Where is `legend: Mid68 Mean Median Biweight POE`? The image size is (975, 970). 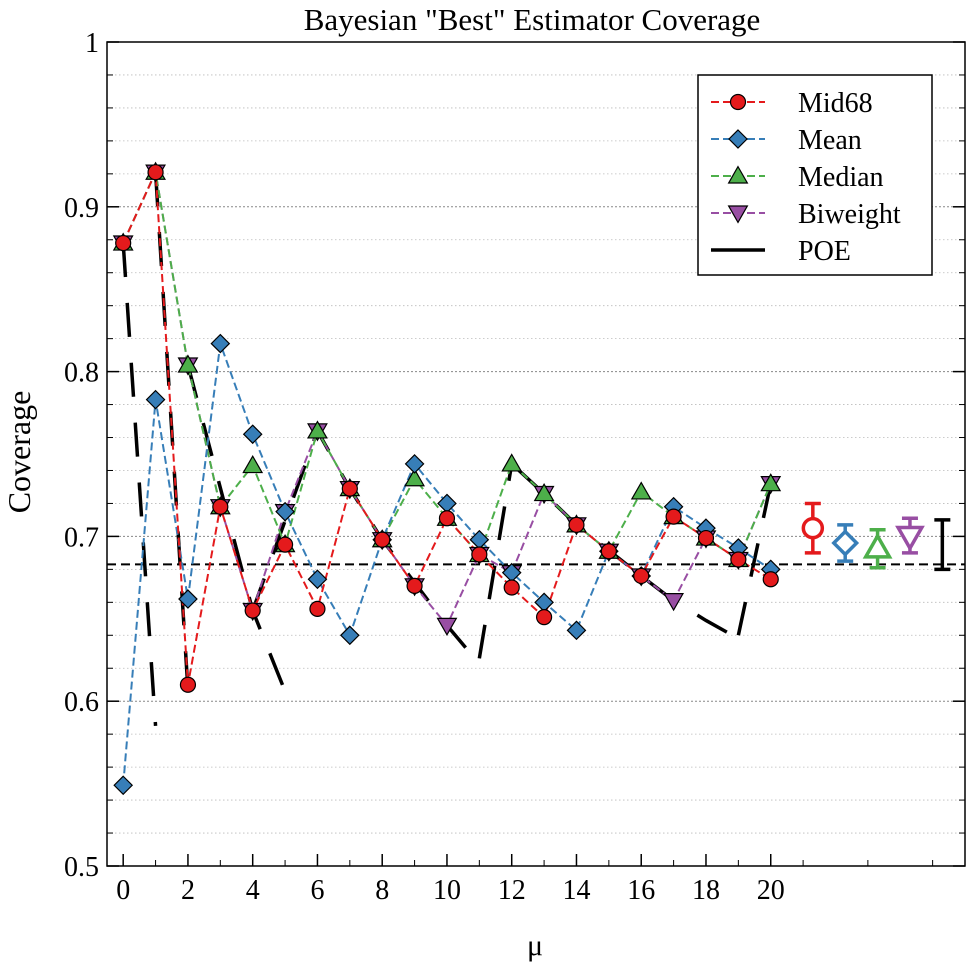
legend: Mid68 Mean Median Biweight POE is located at coordinates (815, 175).